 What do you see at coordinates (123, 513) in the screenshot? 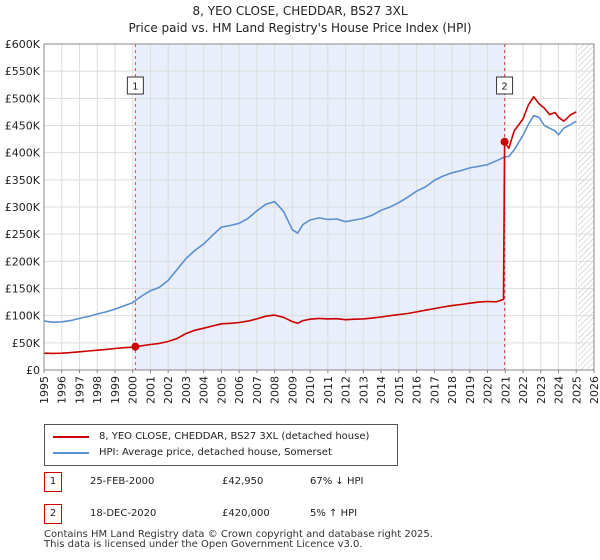
I see `sale-date: 18-DEC-2020` at bounding box center [123, 513].